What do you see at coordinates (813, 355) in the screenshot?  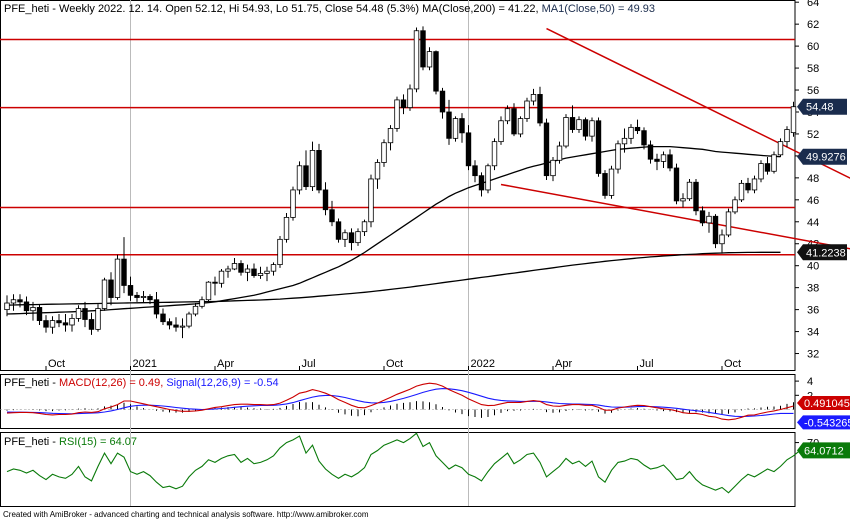 I see `y-tick-label: 32` at bounding box center [813, 355].